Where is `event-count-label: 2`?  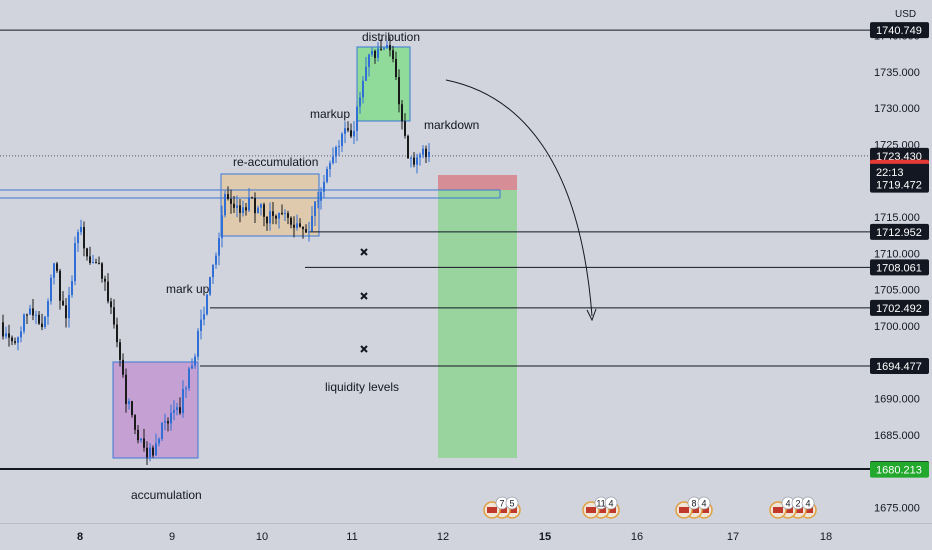
event-count-label: 2 is located at coordinates (797, 504).